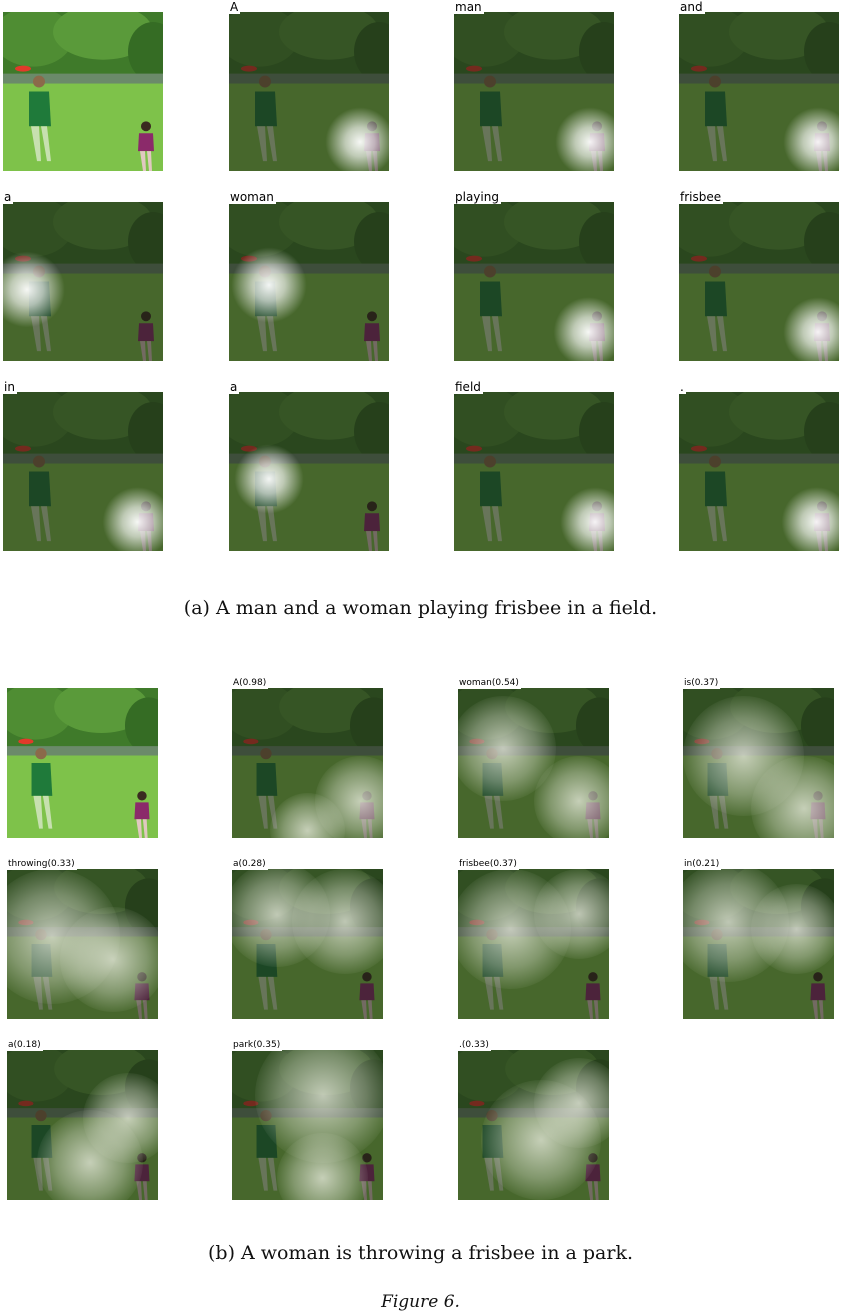 The image size is (841, 1316). What do you see at coordinates (252, 197) in the screenshot?
I see `word-label: woman` at bounding box center [252, 197].